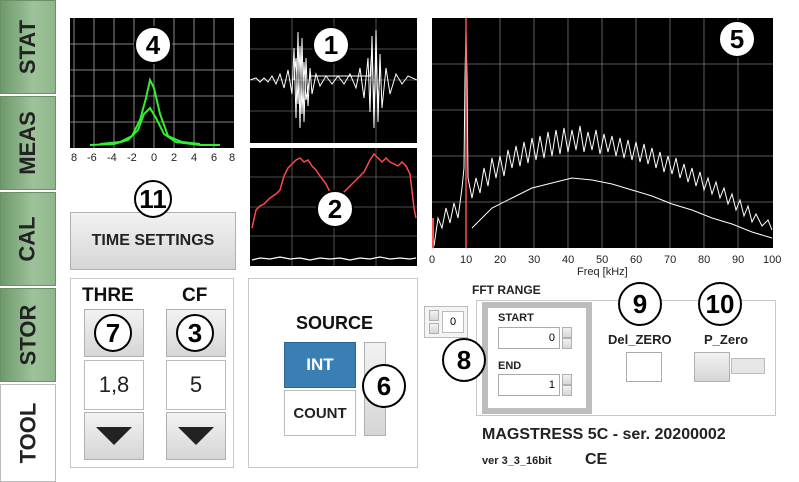 The image size is (799, 482). What do you see at coordinates (152, 83) in the screenshot?
I see `histogram-svg` at bounding box center [152, 83].